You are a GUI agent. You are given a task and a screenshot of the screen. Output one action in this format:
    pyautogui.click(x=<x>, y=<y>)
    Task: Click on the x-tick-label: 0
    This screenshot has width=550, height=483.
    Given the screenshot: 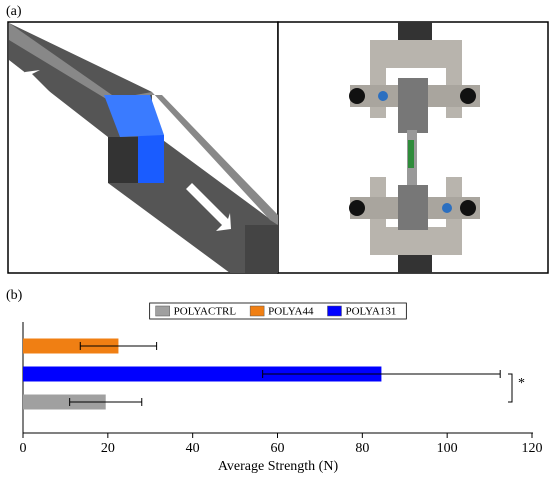 What is the action you would take?
    pyautogui.click(x=23, y=448)
    